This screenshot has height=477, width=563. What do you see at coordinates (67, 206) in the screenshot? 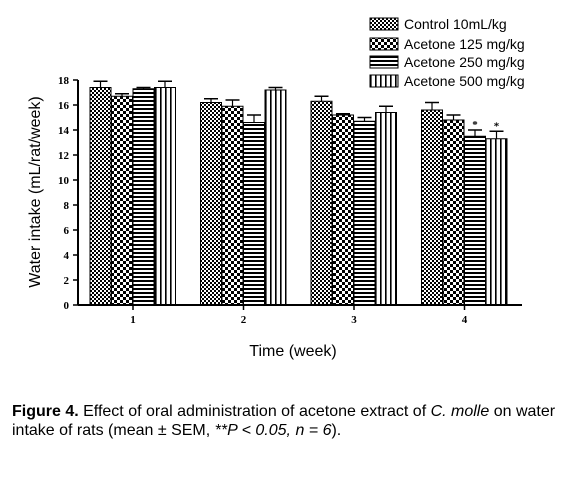
I see `y-tick-label: 8` at bounding box center [67, 206].